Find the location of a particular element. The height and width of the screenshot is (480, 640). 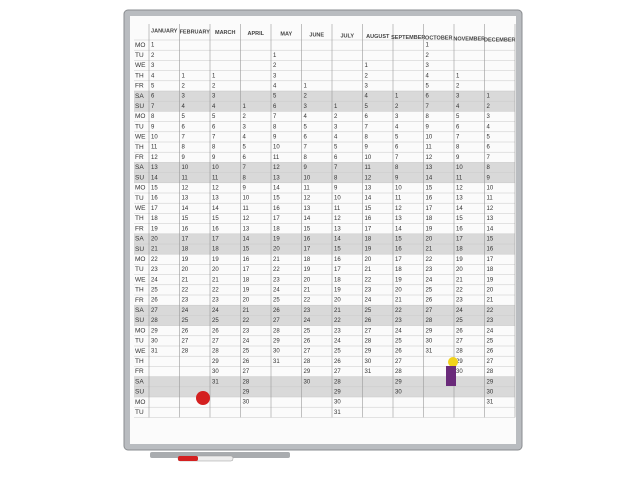

weekday-label: FR is located at coordinates (139, 86).